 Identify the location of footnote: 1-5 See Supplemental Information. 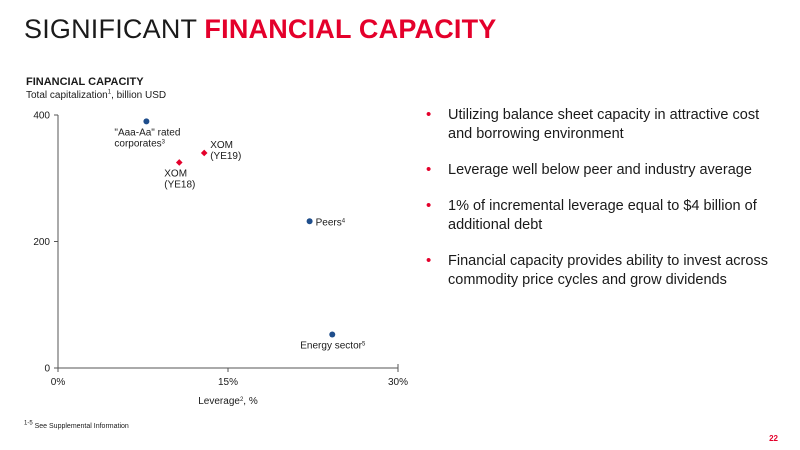
(76, 425).